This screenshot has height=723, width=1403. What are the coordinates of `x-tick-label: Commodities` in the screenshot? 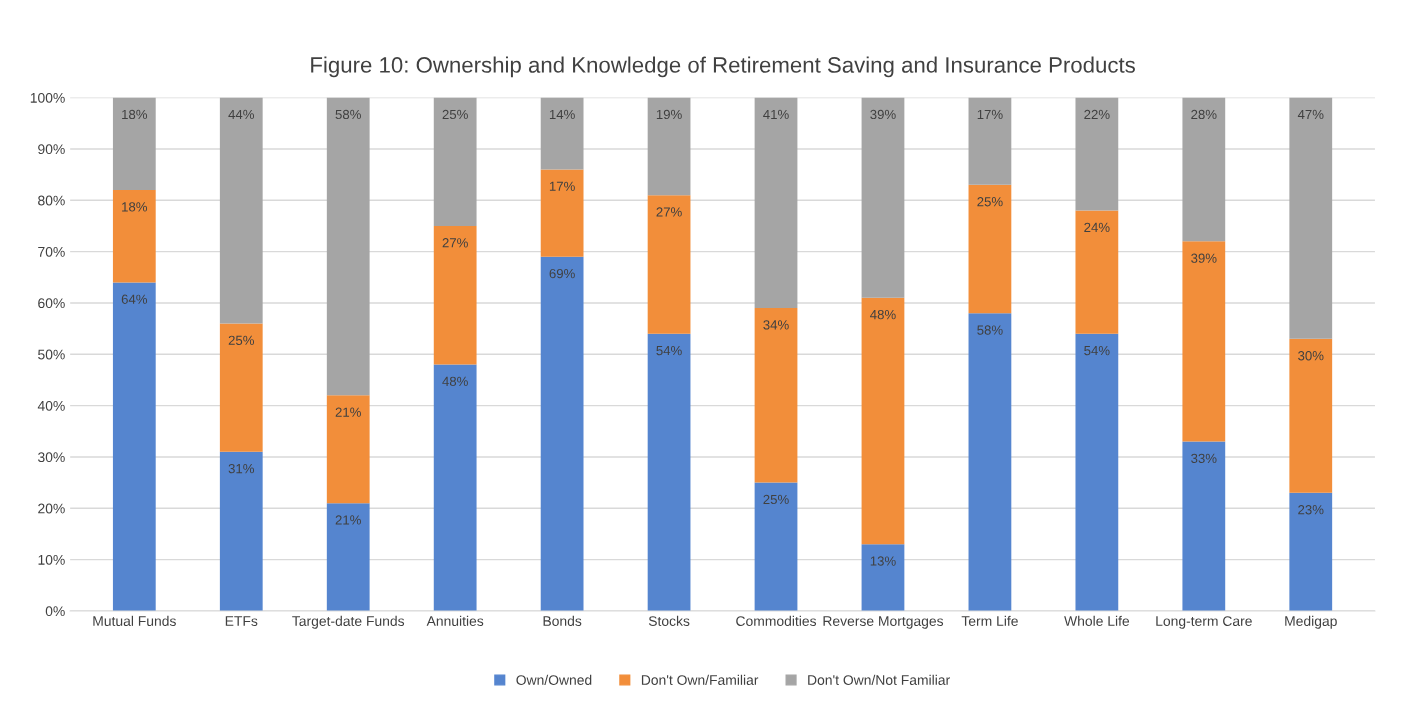 It's located at (776, 620).